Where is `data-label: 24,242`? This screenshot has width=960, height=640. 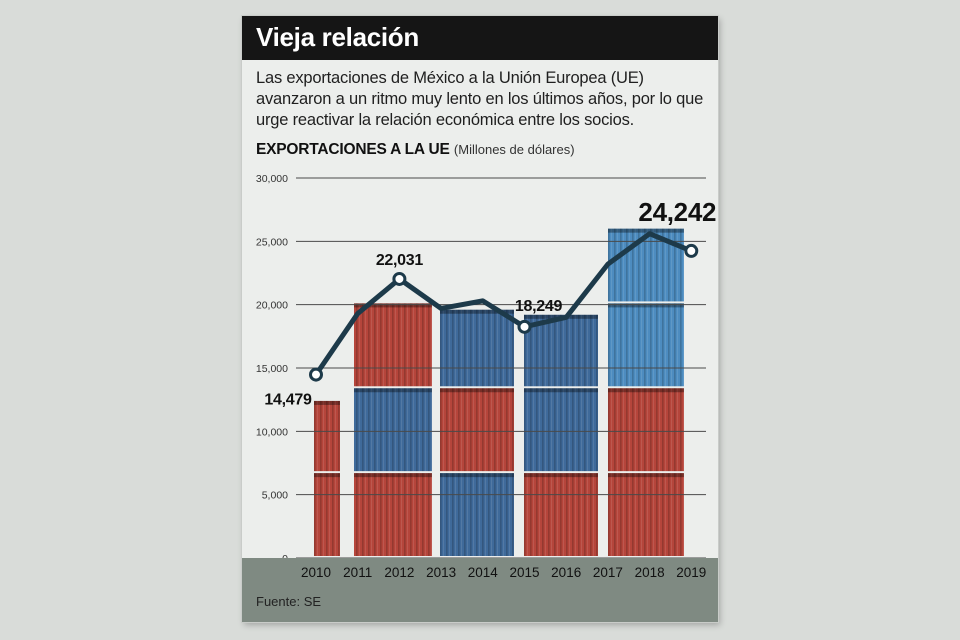
data-label: 24,242 is located at coordinates (677, 212).